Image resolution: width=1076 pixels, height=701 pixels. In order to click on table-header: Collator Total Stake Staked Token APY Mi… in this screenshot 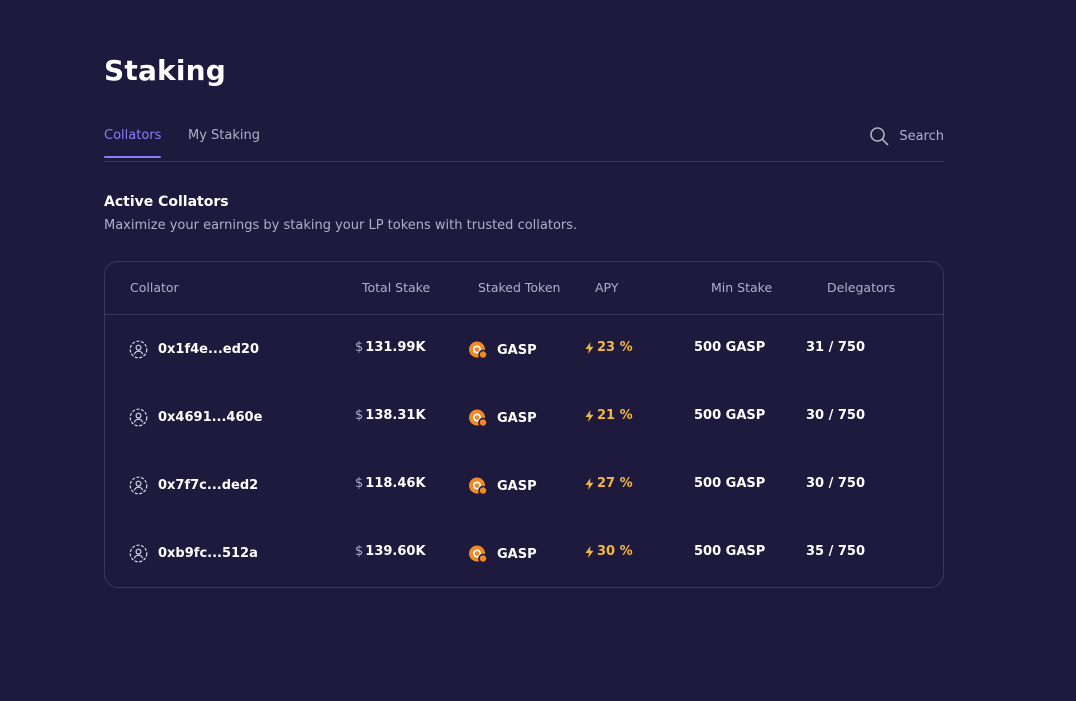, I will do `click(524, 288)`.